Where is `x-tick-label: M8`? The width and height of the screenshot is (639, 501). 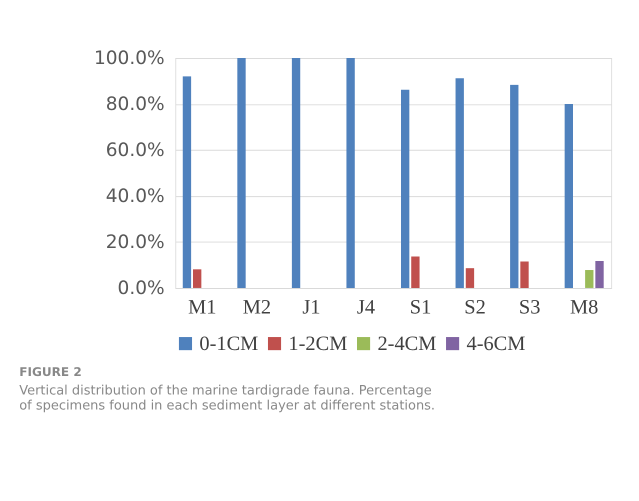
x-tick-label: M8 is located at coordinates (584, 307).